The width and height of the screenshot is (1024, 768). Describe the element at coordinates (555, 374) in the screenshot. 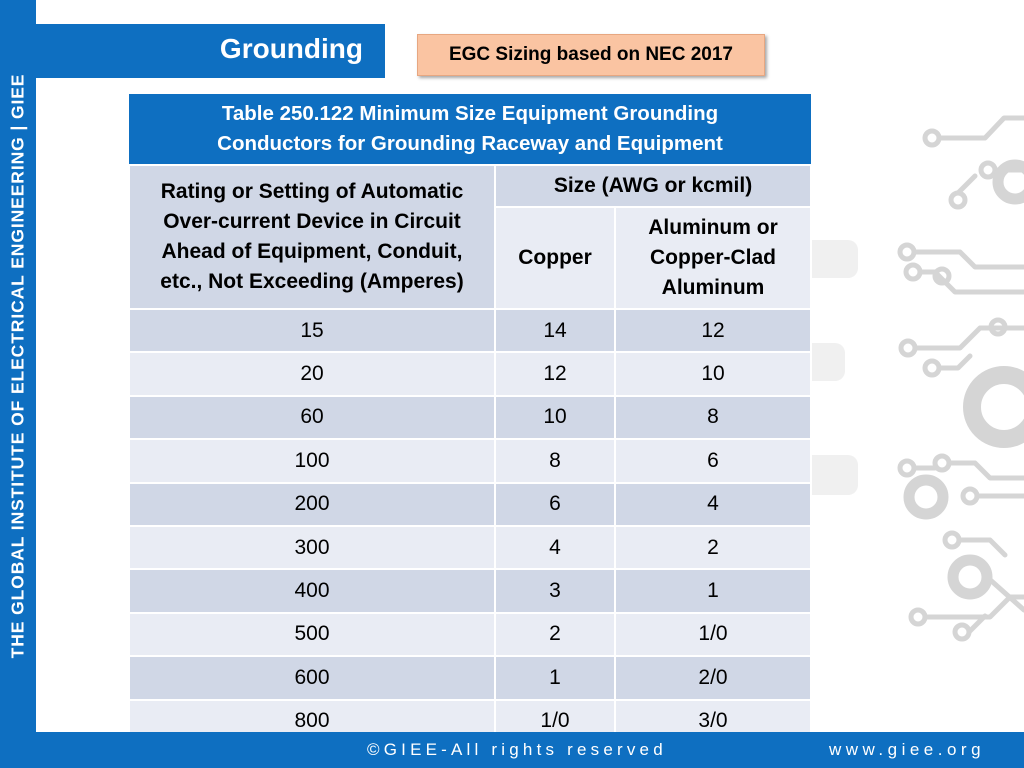

I see `copper-cell: 12` at that location.